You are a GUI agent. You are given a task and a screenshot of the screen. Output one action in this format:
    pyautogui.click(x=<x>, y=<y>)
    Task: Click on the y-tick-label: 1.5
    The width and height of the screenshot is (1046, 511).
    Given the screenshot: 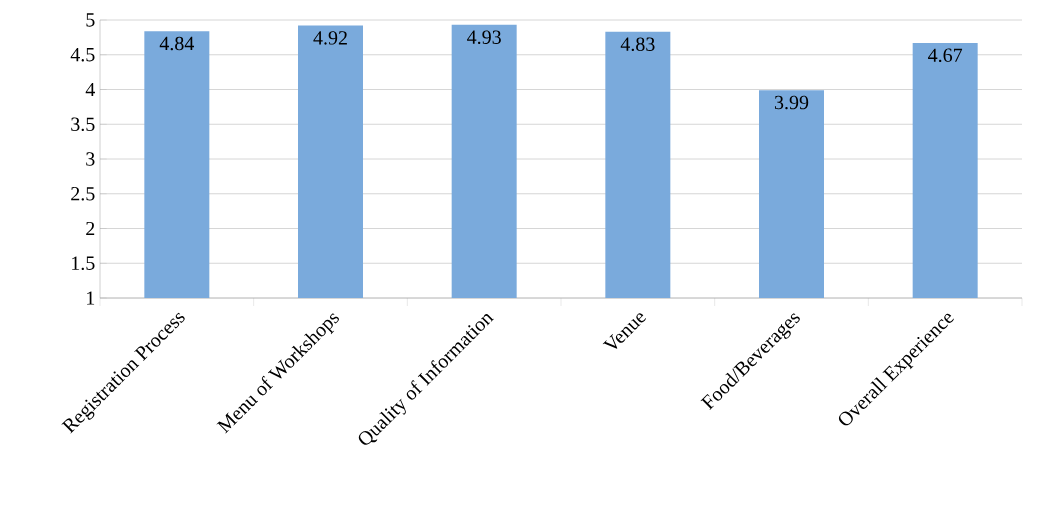 What is the action you would take?
    pyautogui.click(x=83, y=263)
    